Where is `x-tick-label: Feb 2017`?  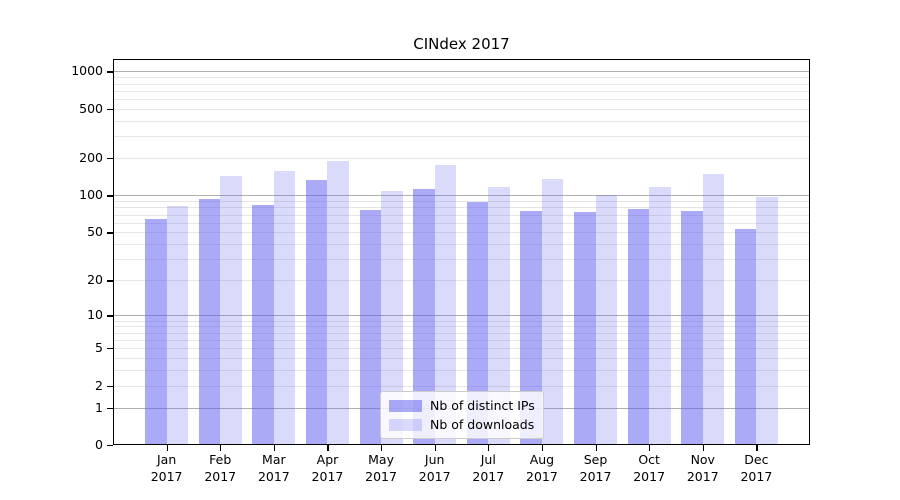 x-tick-label: Feb 2017 is located at coordinates (220, 468).